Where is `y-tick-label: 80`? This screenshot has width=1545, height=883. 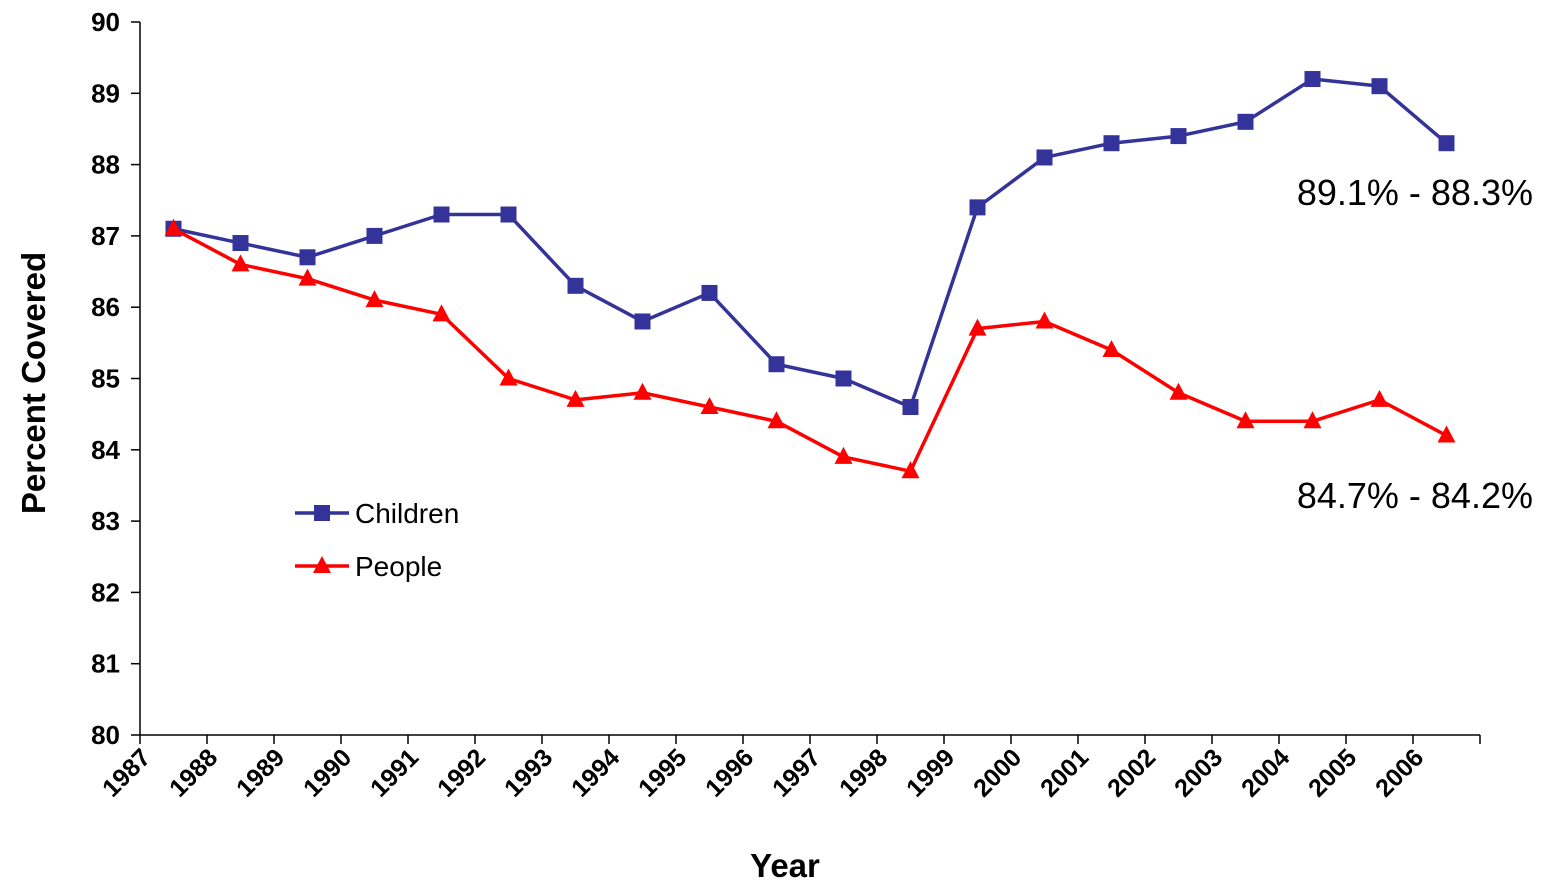 y-tick-label: 80 is located at coordinates (105, 735).